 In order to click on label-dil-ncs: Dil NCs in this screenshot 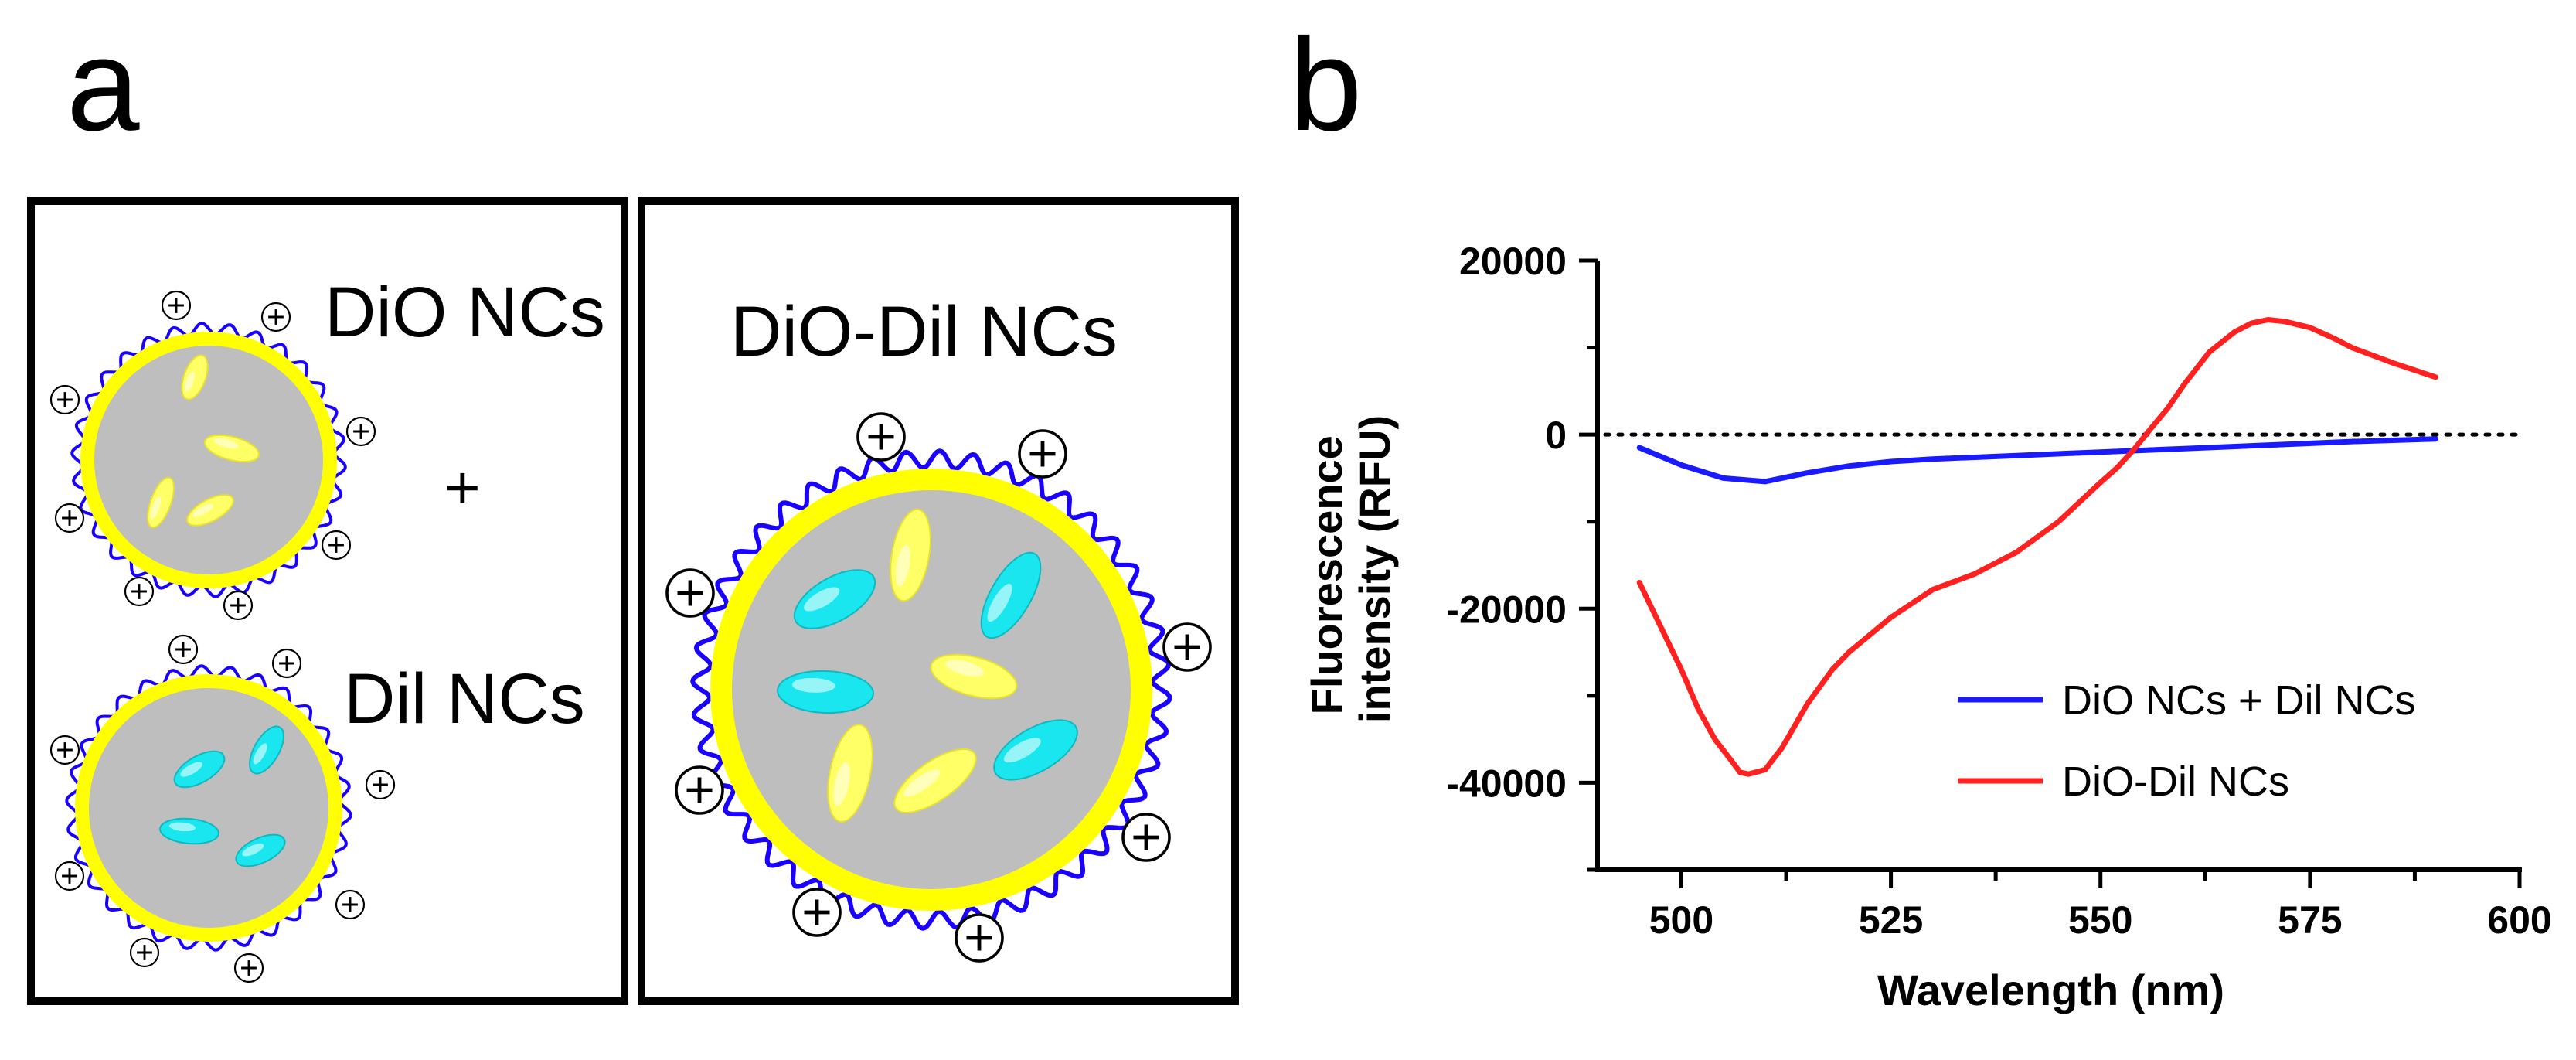, I will do `click(464, 699)`.